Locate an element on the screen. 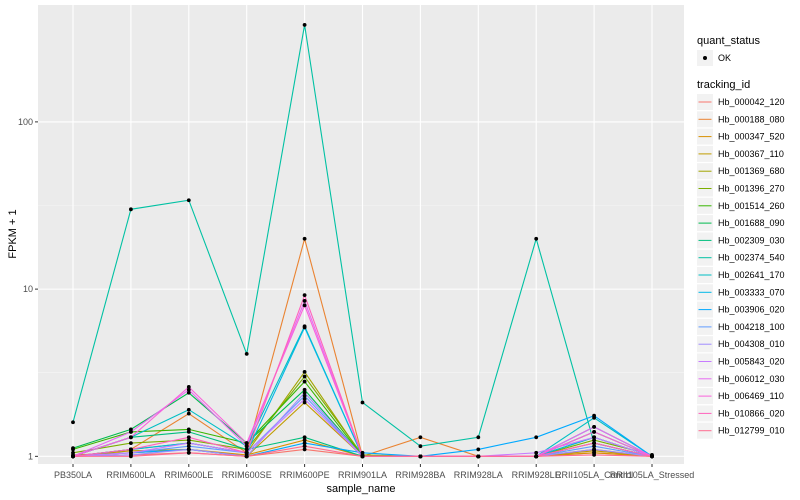 The width and height of the screenshot is (800, 500). color-legend-label: Hb_004218_100 is located at coordinates (751, 327).